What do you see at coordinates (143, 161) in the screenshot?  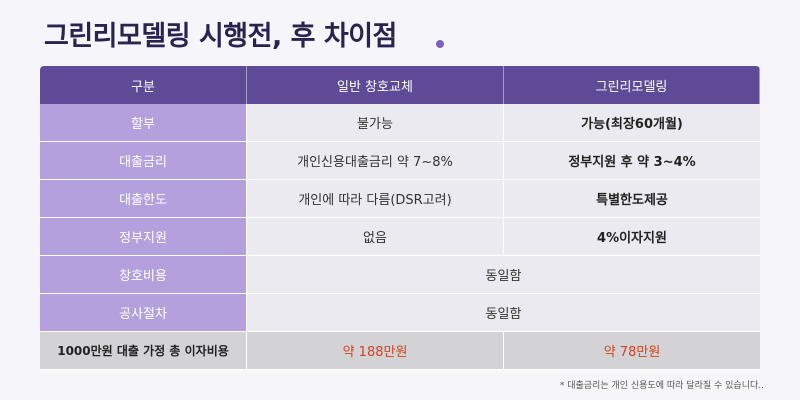 I see `row-label: 대출금리` at bounding box center [143, 161].